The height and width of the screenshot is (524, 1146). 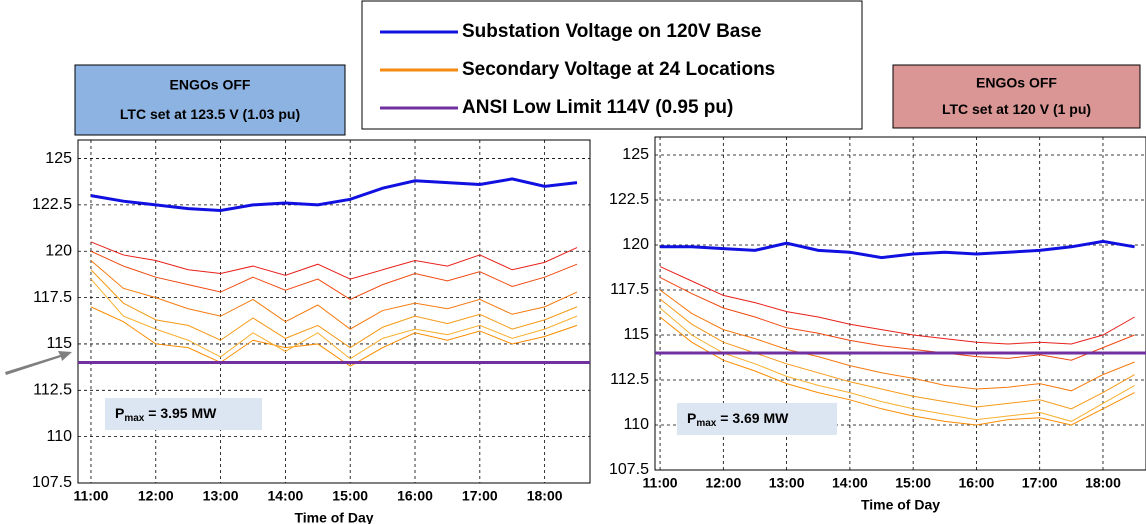 I want to click on legend-label: Secondary Voltage at 24 Locations, so click(x=618, y=69).